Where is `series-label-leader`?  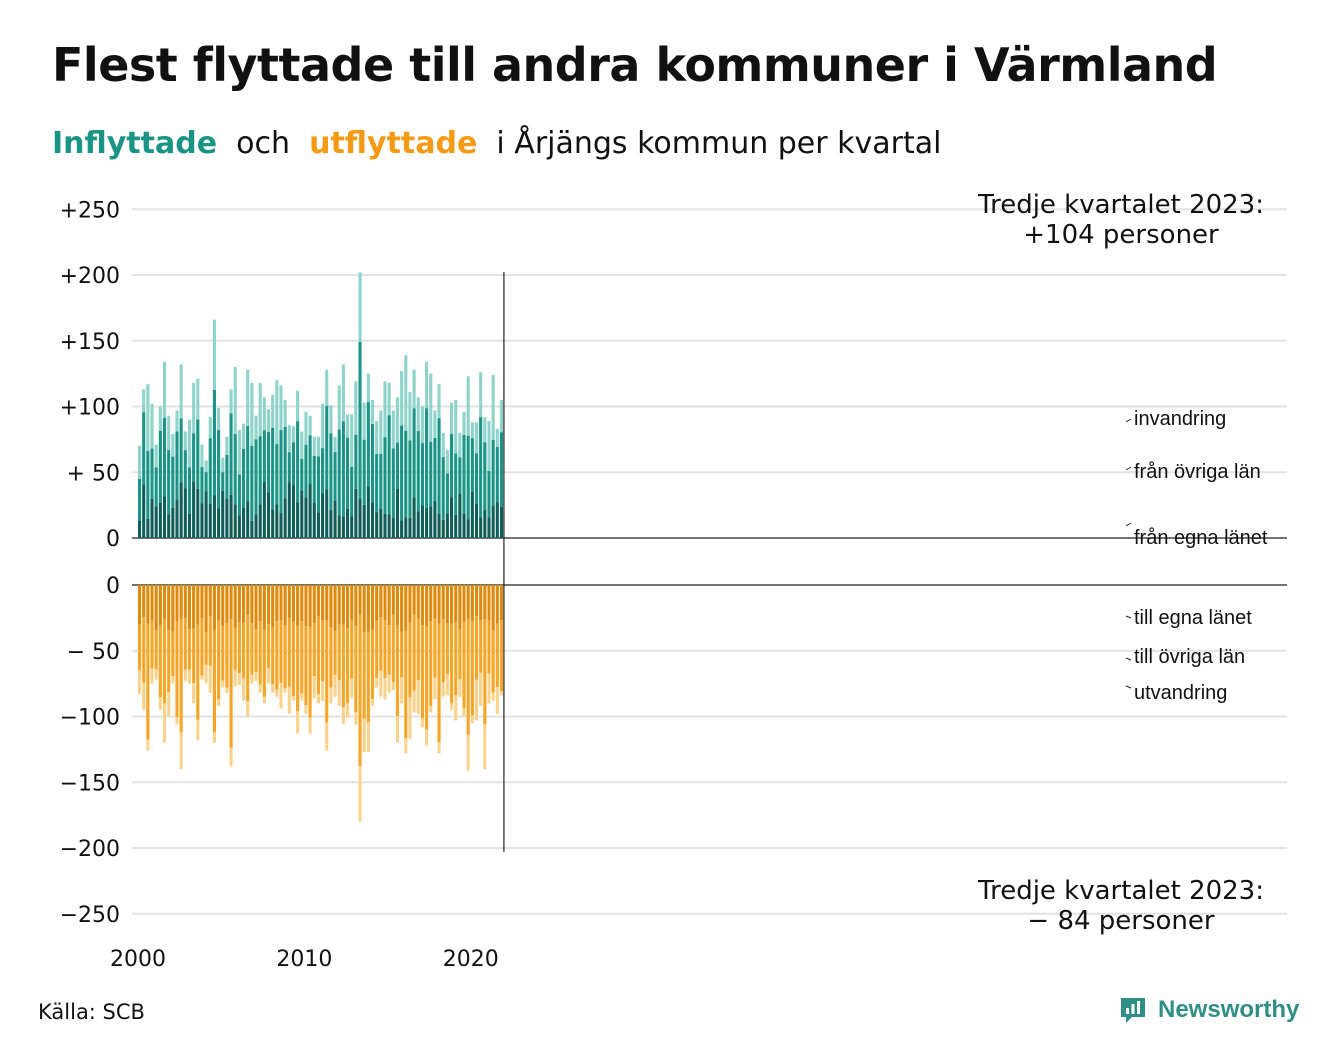 series-label-leader is located at coordinates (1128, 659).